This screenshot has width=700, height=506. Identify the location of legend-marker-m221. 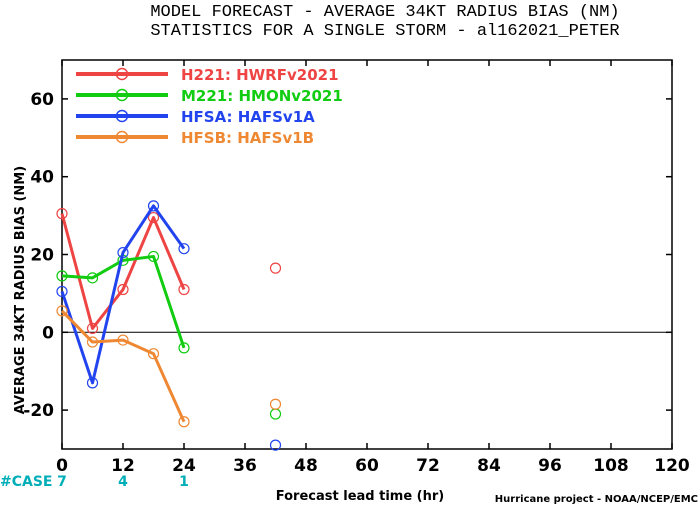
(122, 95).